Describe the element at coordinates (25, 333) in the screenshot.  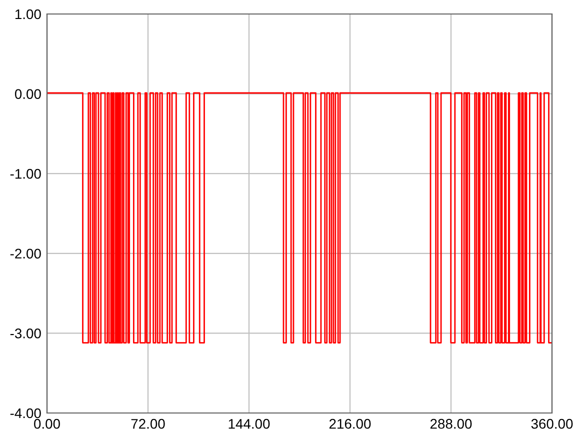
I see `y-tick-label: -3.00` at that location.